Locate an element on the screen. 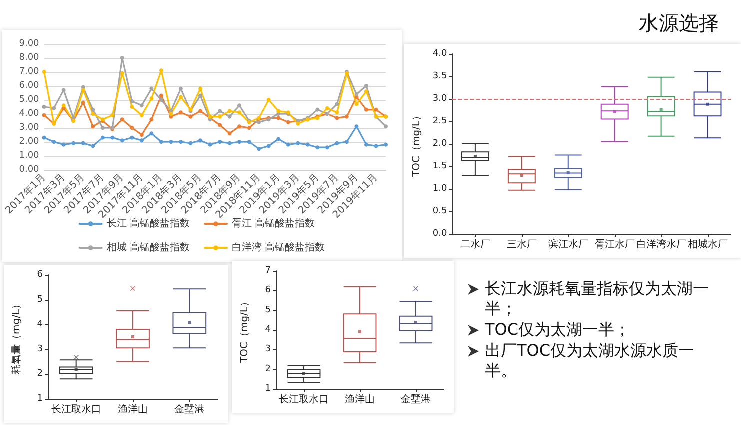  y-tick-label: 6.00 is located at coordinates (29, 86).